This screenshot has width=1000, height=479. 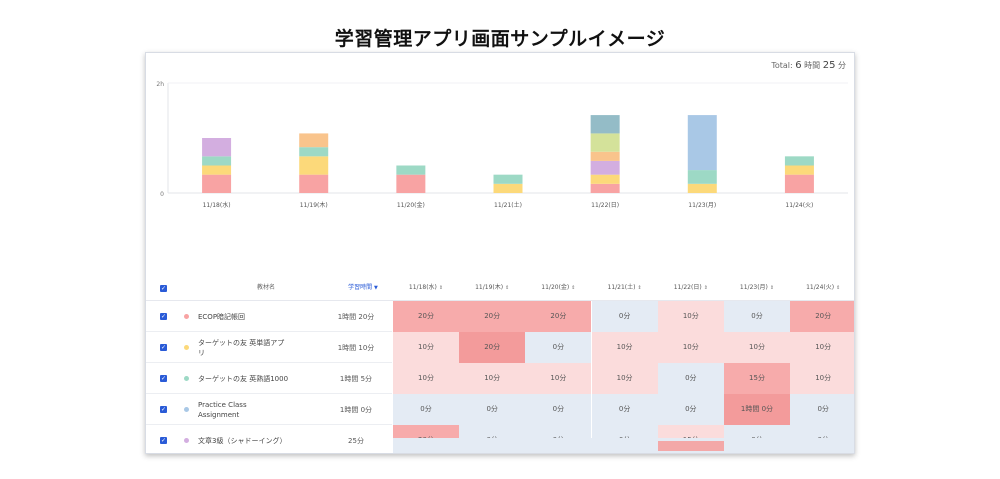 What do you see at coordinates (558, 288) in the screenshot?
I see `header-day: 11/20(金) ⇕` at bounding box center [558, 288].